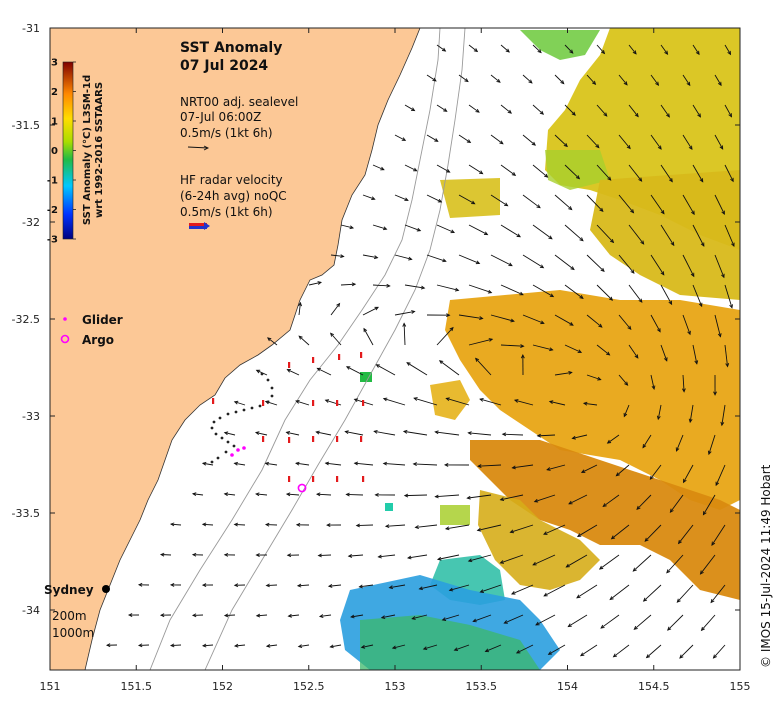 The width and height of the screenshot is (780, 710). I want to click on glider-legend-symbol, so click(65, 319).